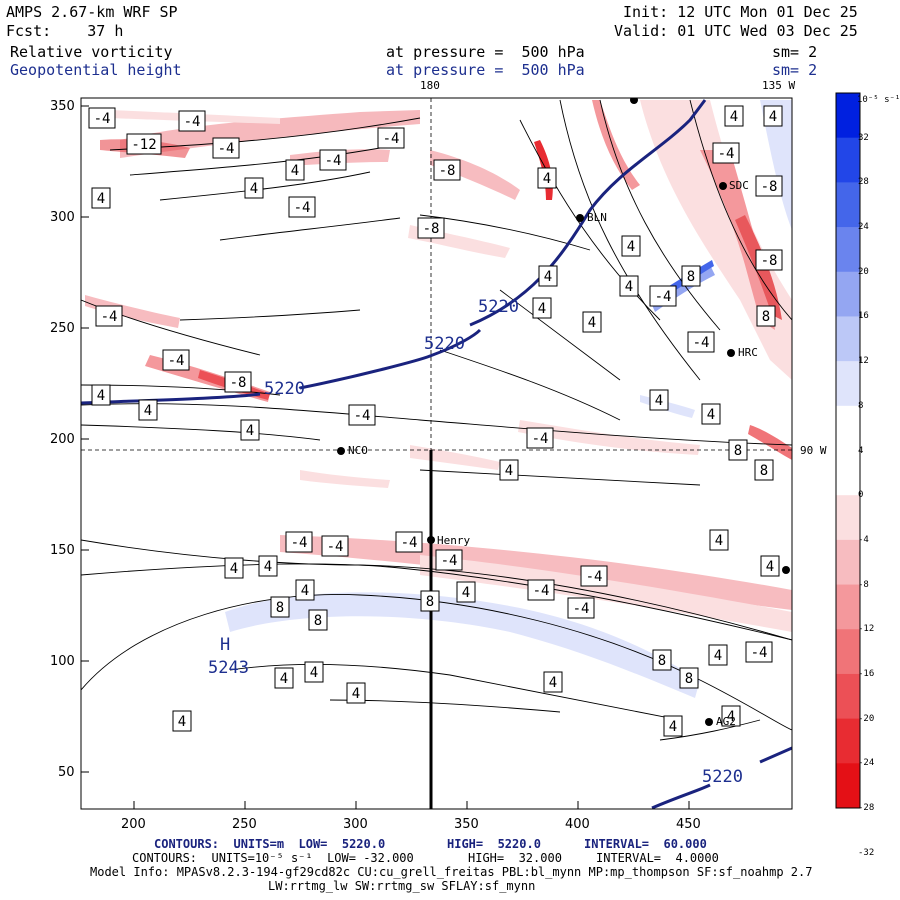 Image resolution: width=900 pixels, height=900 pixels. Describe the element at coordinates (133, 824) in the screenshot. I see `x-tick-label: 200` at that location.